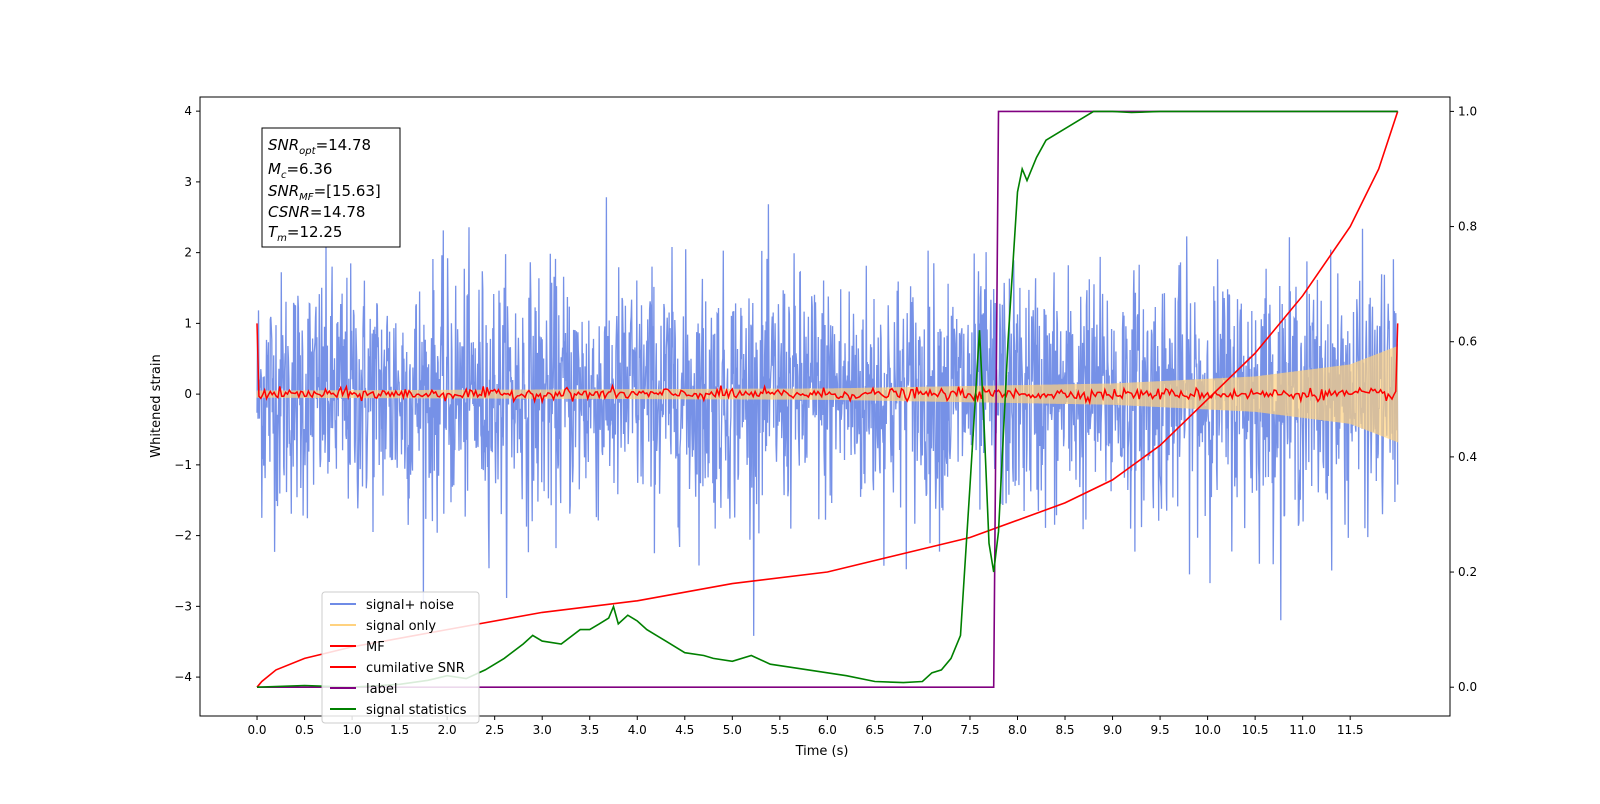  What do you see at coordinates (1350, 730) in the screenshot?
I see `x-tick-label: 11.5` at bounding box center [1350, 730].